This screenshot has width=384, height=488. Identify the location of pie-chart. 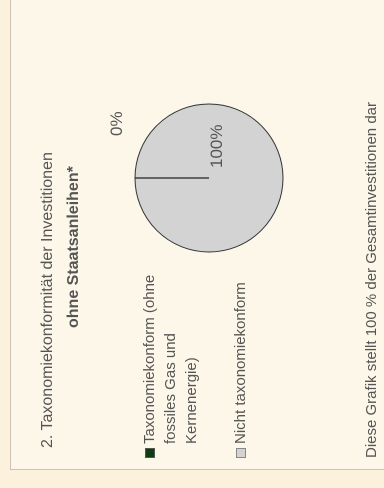
(209, 178).